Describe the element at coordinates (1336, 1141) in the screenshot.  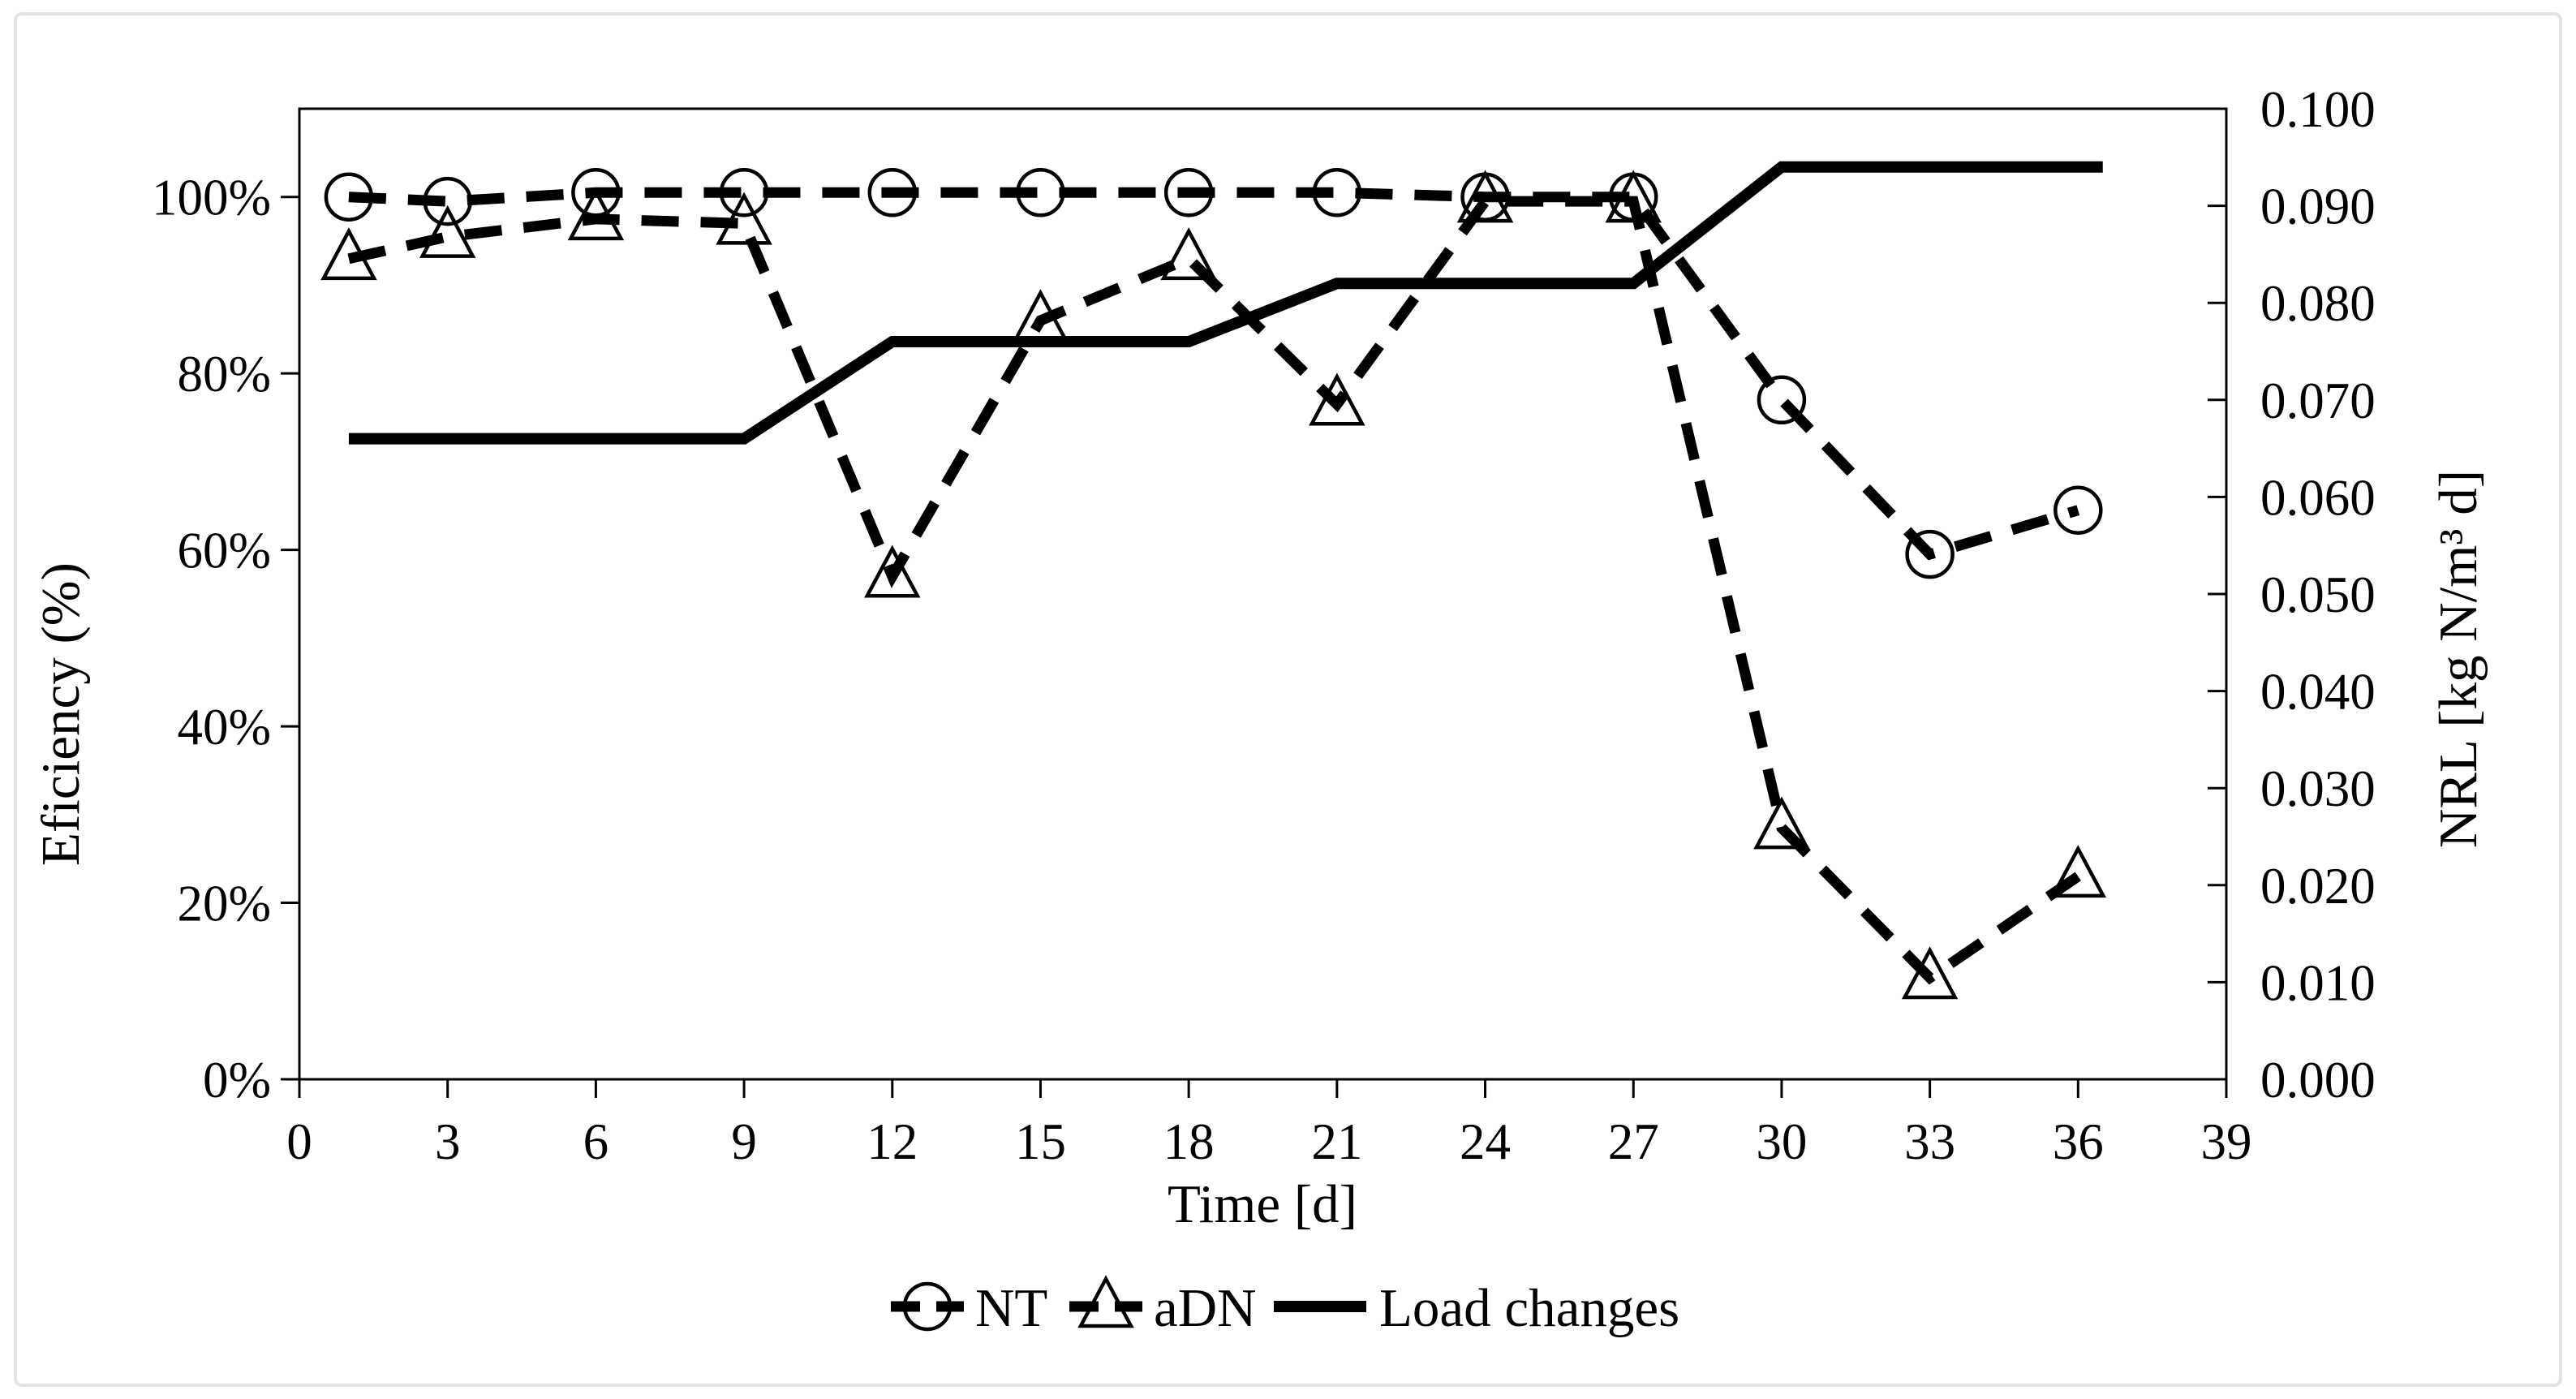
I see `x-axis-tick-label: 21` at that location.